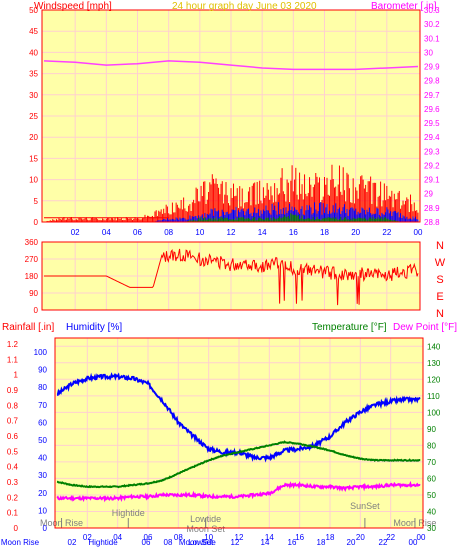  What do you see at coordinates (33, 10) in the screenshot?
I see `windspeed-tick-label: 50` at bounding box center [33, 10].